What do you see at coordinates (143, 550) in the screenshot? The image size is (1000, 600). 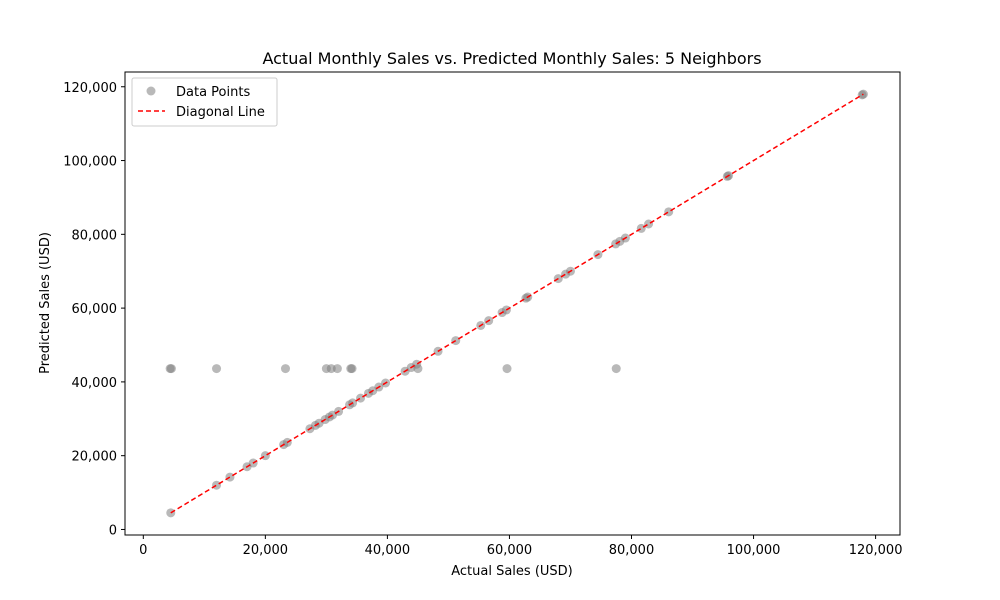 I see `x-tick-label: 0` at bounding box center [143, 550].